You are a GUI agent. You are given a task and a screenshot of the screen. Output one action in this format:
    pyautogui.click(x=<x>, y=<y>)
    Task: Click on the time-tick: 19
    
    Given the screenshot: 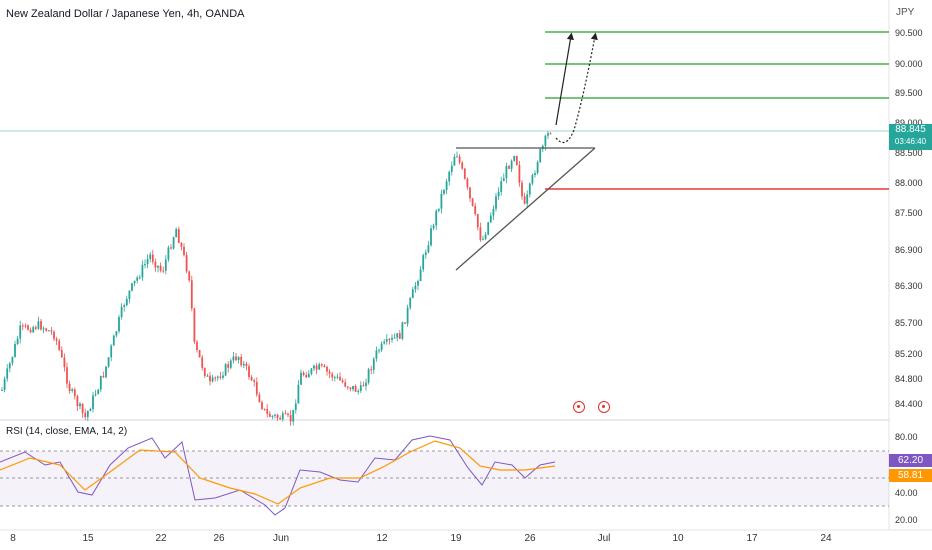 What is the action you would take?
    pyautogui.click(x=456, y=538)
    